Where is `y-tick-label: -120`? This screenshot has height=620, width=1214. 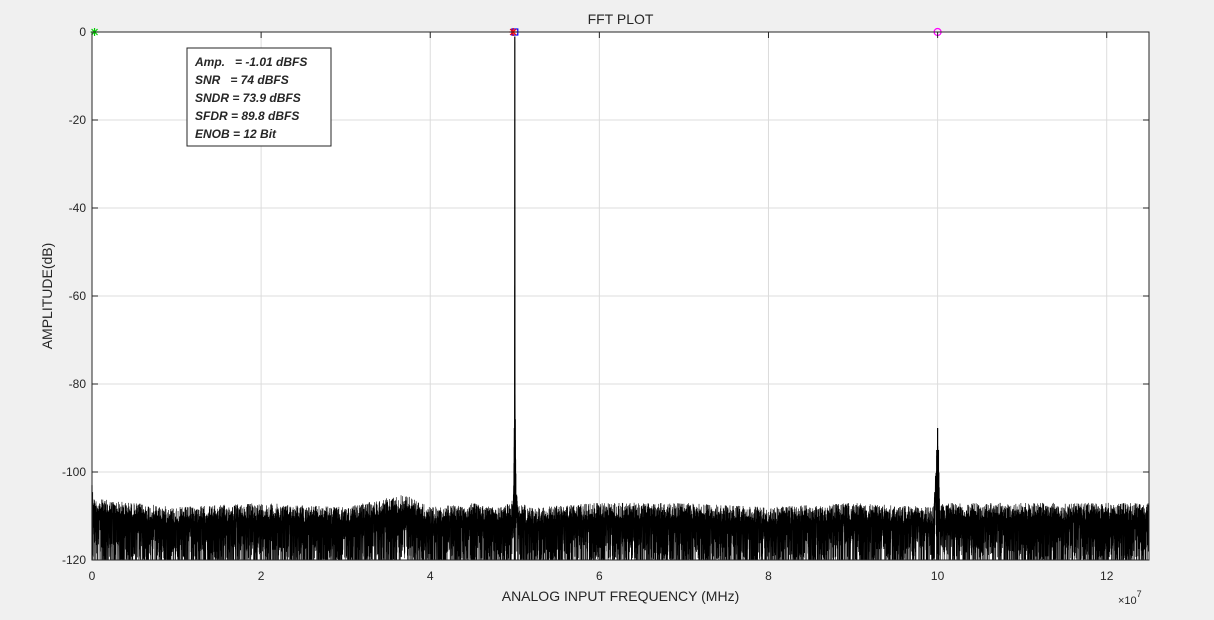 y-tick-label: -120 is located at coordinates (74, 560).